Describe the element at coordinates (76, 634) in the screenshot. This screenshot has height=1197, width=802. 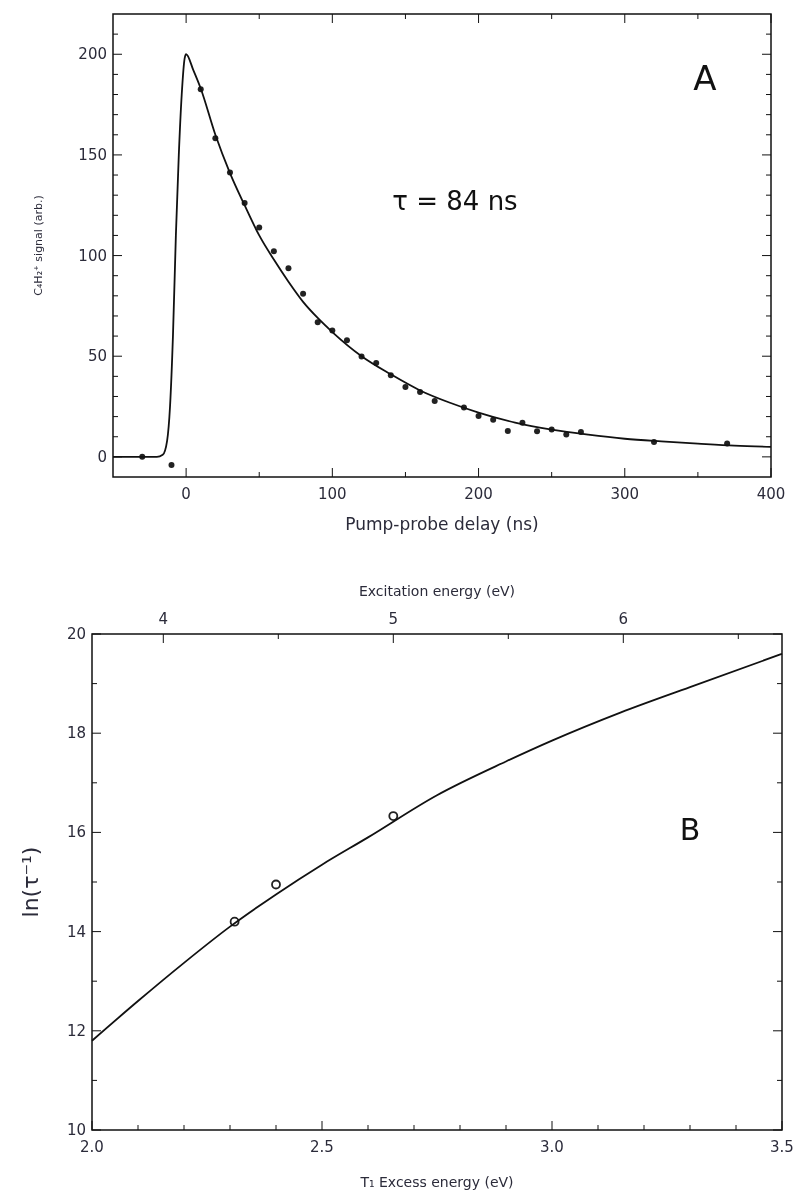
I see `y-tick-label: 20` at that location.